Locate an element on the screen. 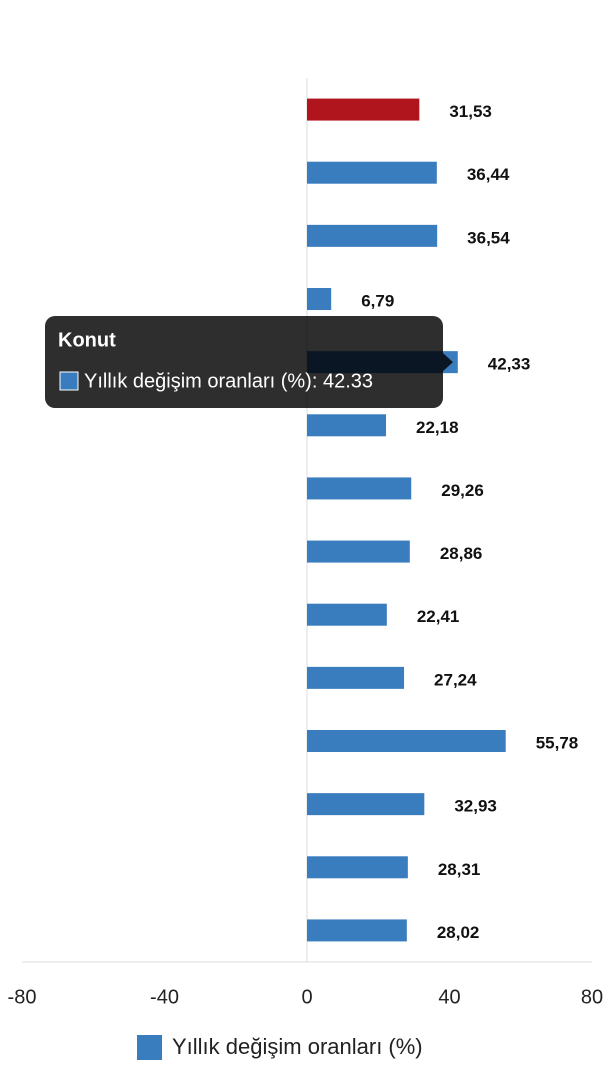 The width and height of the screenshot is (610, 1080). tooltip-arrow is located at coordinates (448, 362).